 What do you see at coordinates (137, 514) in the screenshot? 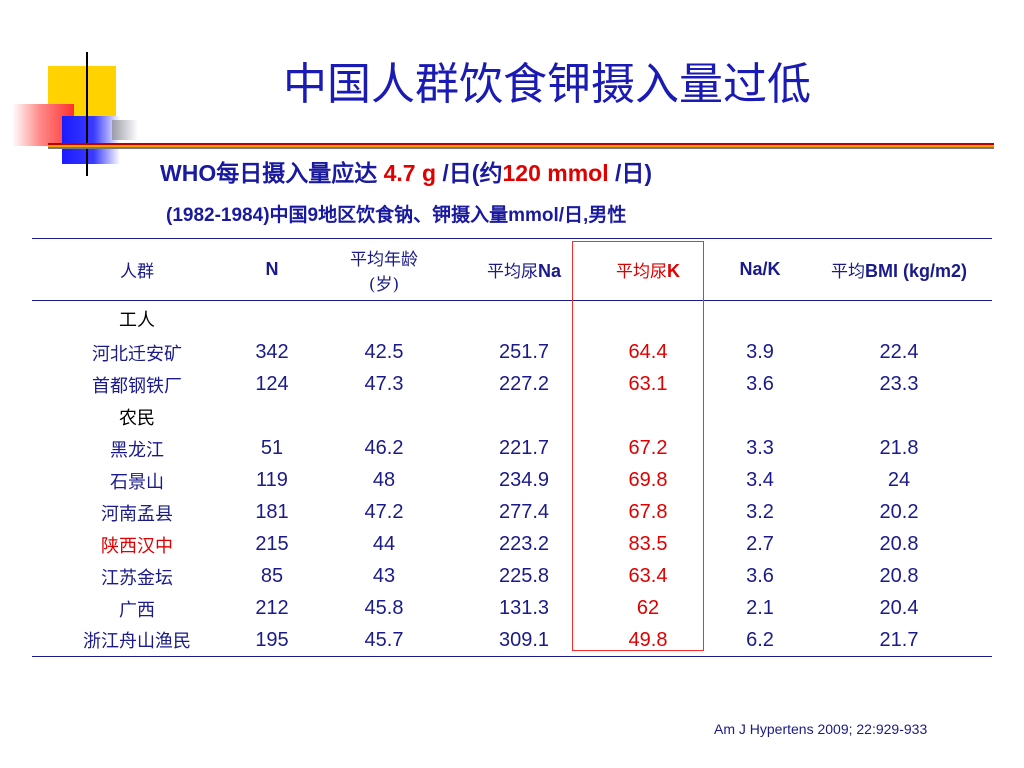
I see `cell-region: 河南孟县` at bounding box center [137, 514].